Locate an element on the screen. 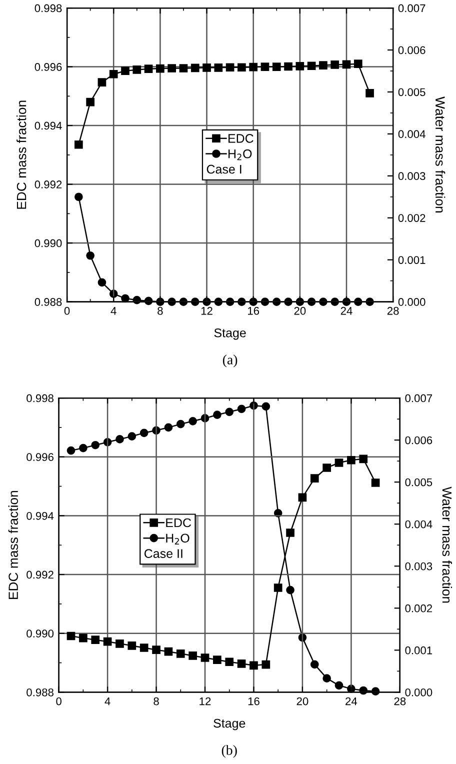  legend-title: Case II is located at coordinates (163, 553).